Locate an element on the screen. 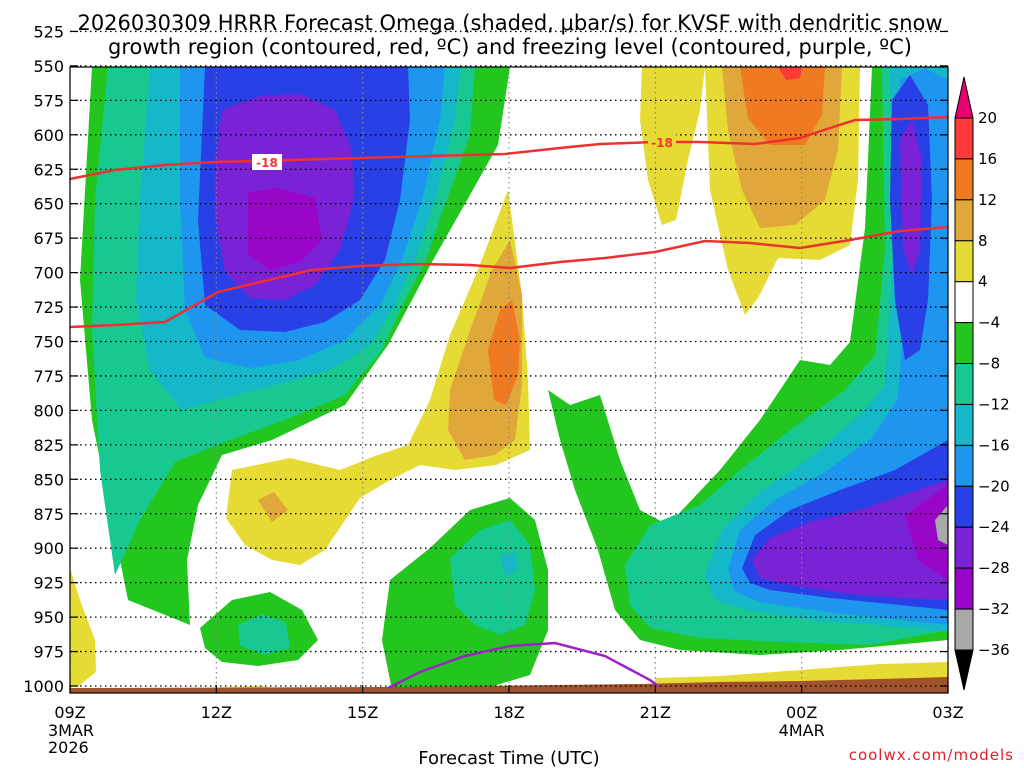  omega-region-right-violet is located at coordinates (926, 532).